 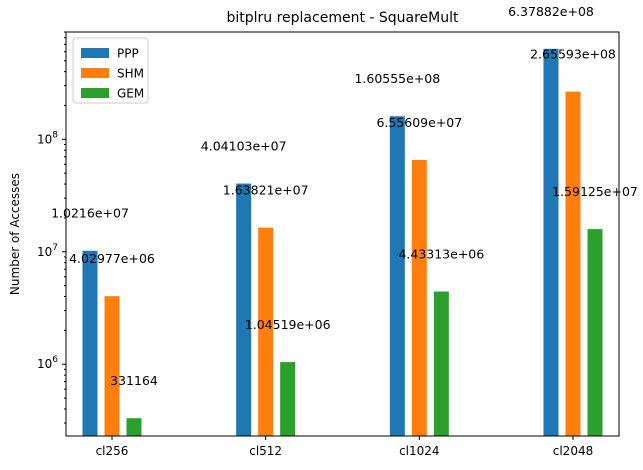 I want to click on bar-gem-cl256, so click(x=134, y=427).